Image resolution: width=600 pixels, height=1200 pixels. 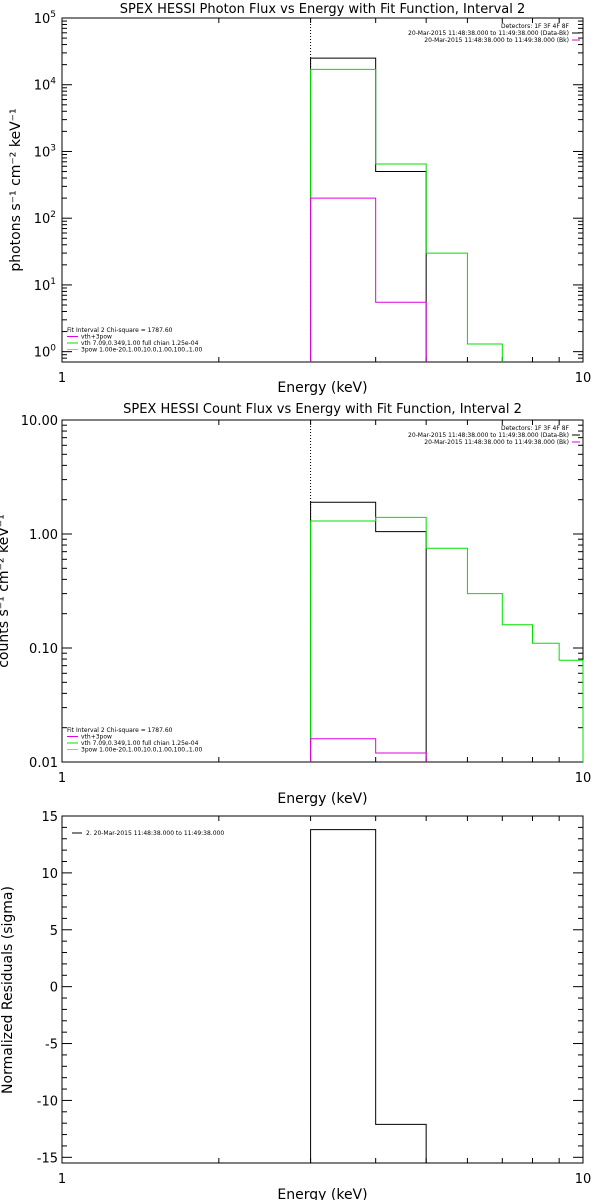 I want to click on y-tick-label: 0.10, so click(x=43, y=649).